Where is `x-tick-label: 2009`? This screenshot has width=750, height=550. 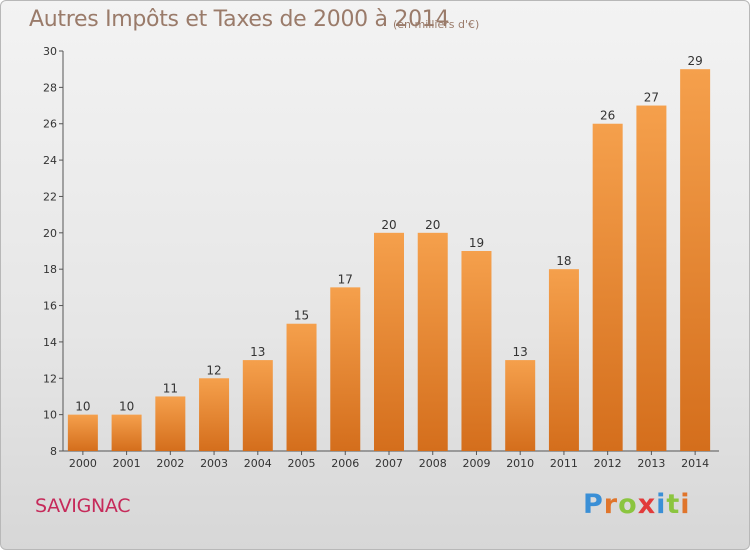
x-tick-label: 2009 is located at coordinates (476, 463).